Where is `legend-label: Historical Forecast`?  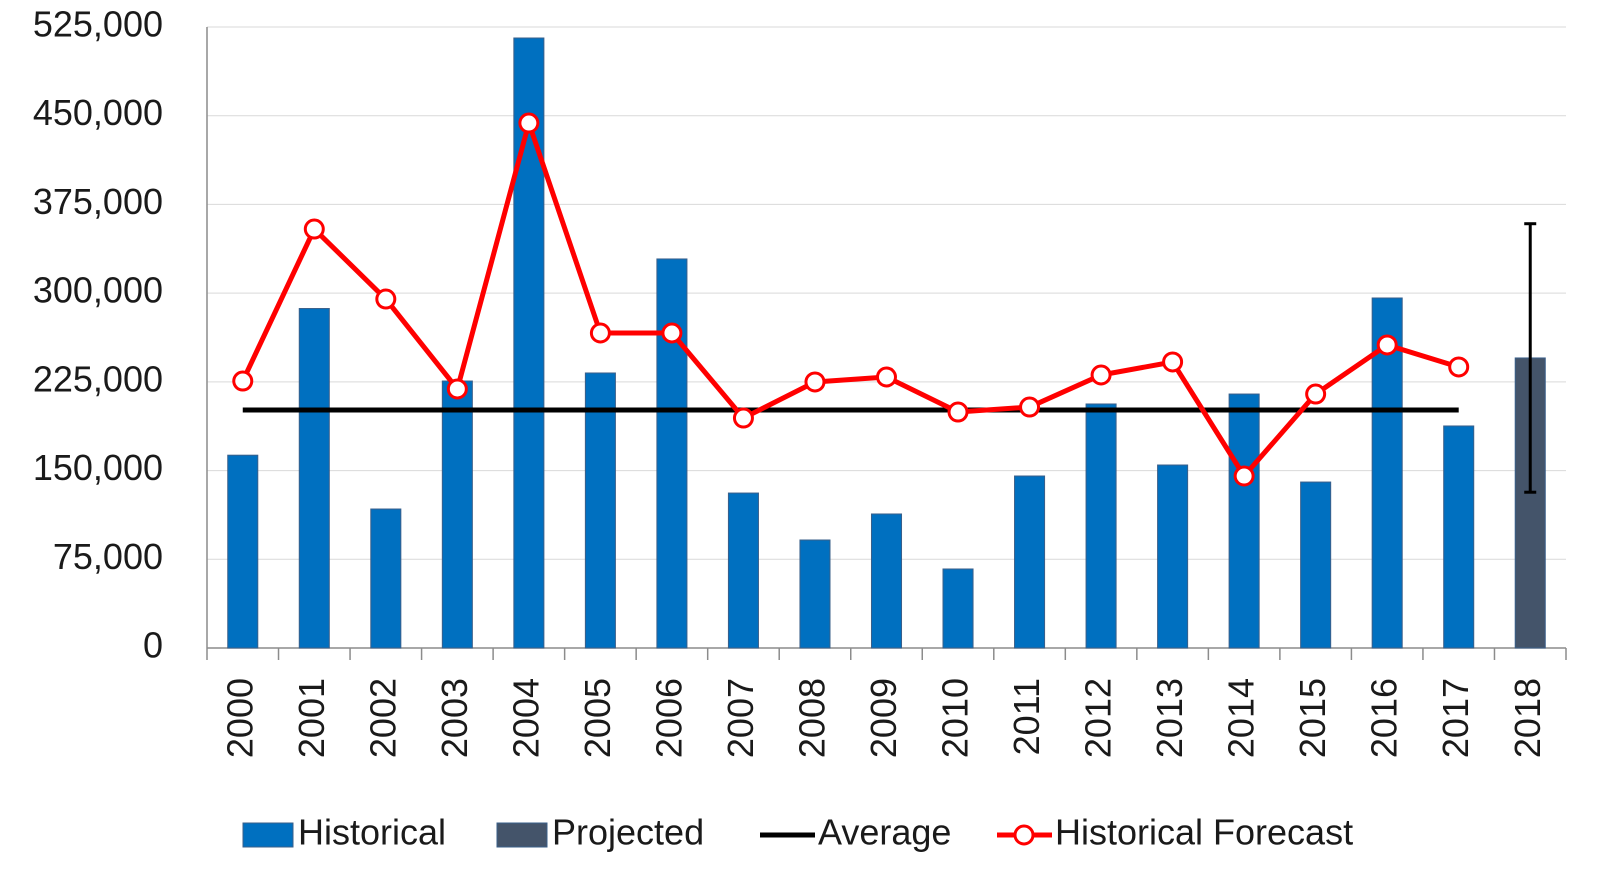 legend-label: Historical Forecast is located at coordinates (1204, 832).